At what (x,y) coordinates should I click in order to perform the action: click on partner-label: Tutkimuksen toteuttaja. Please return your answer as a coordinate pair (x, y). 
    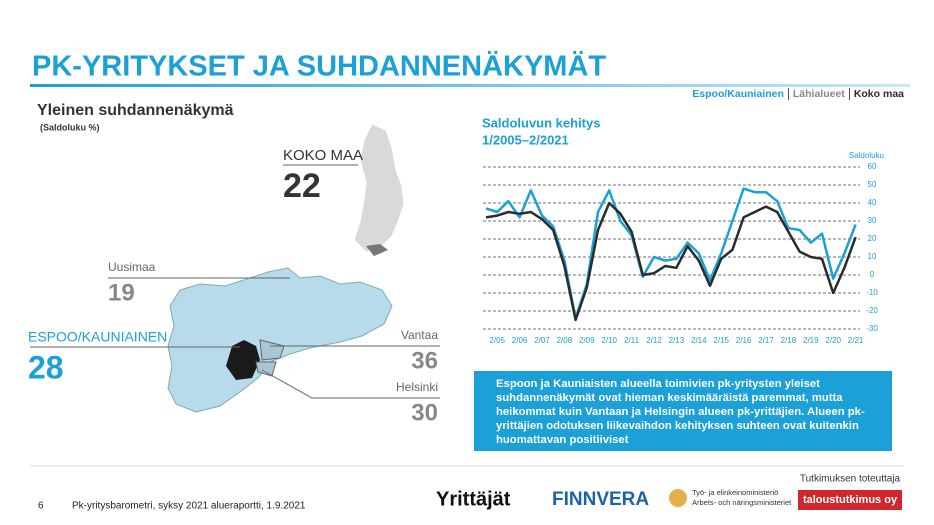
    Looking at the image, I should click on (850, 479).